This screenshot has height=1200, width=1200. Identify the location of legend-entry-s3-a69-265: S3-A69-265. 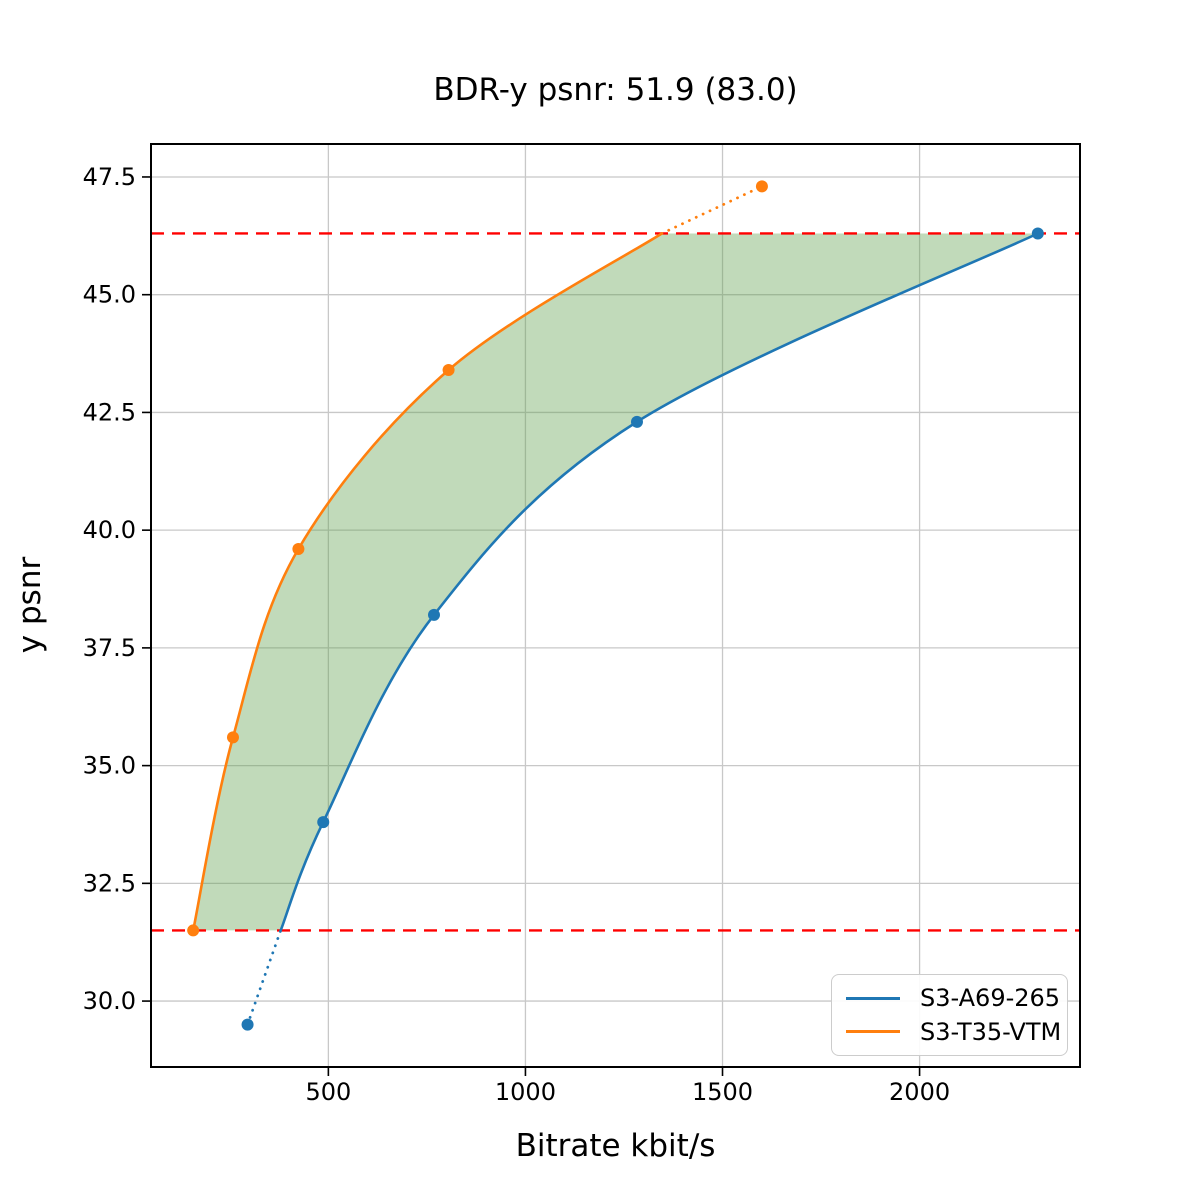
(953, 998).